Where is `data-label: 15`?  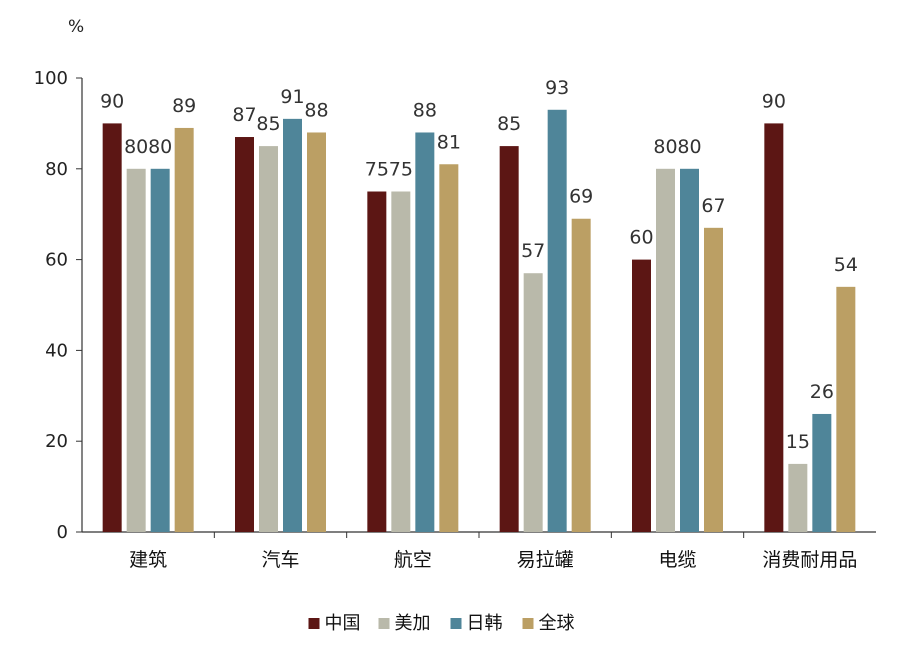
data-label: 15 is located at coordinates (798, 442).